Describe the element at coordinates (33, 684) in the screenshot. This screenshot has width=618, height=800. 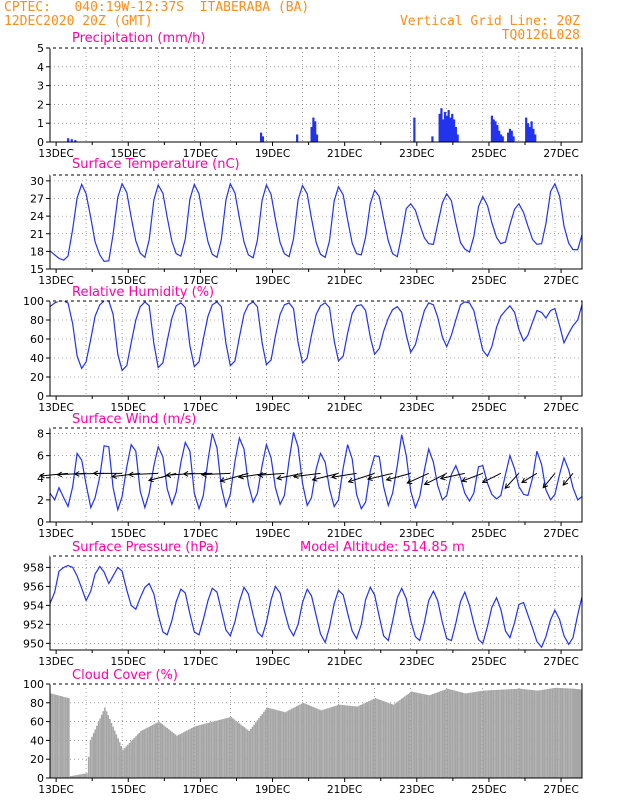
I see `y-tick-label: 100` at that location.